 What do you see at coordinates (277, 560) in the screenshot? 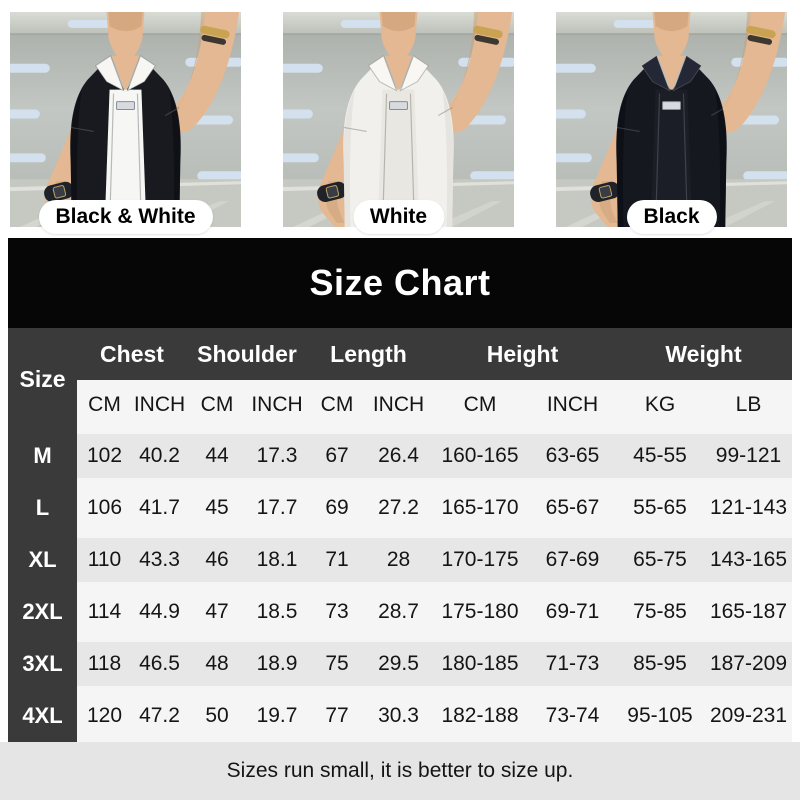
I see `table-cell: 18.1` at bounding box center [277, 560].